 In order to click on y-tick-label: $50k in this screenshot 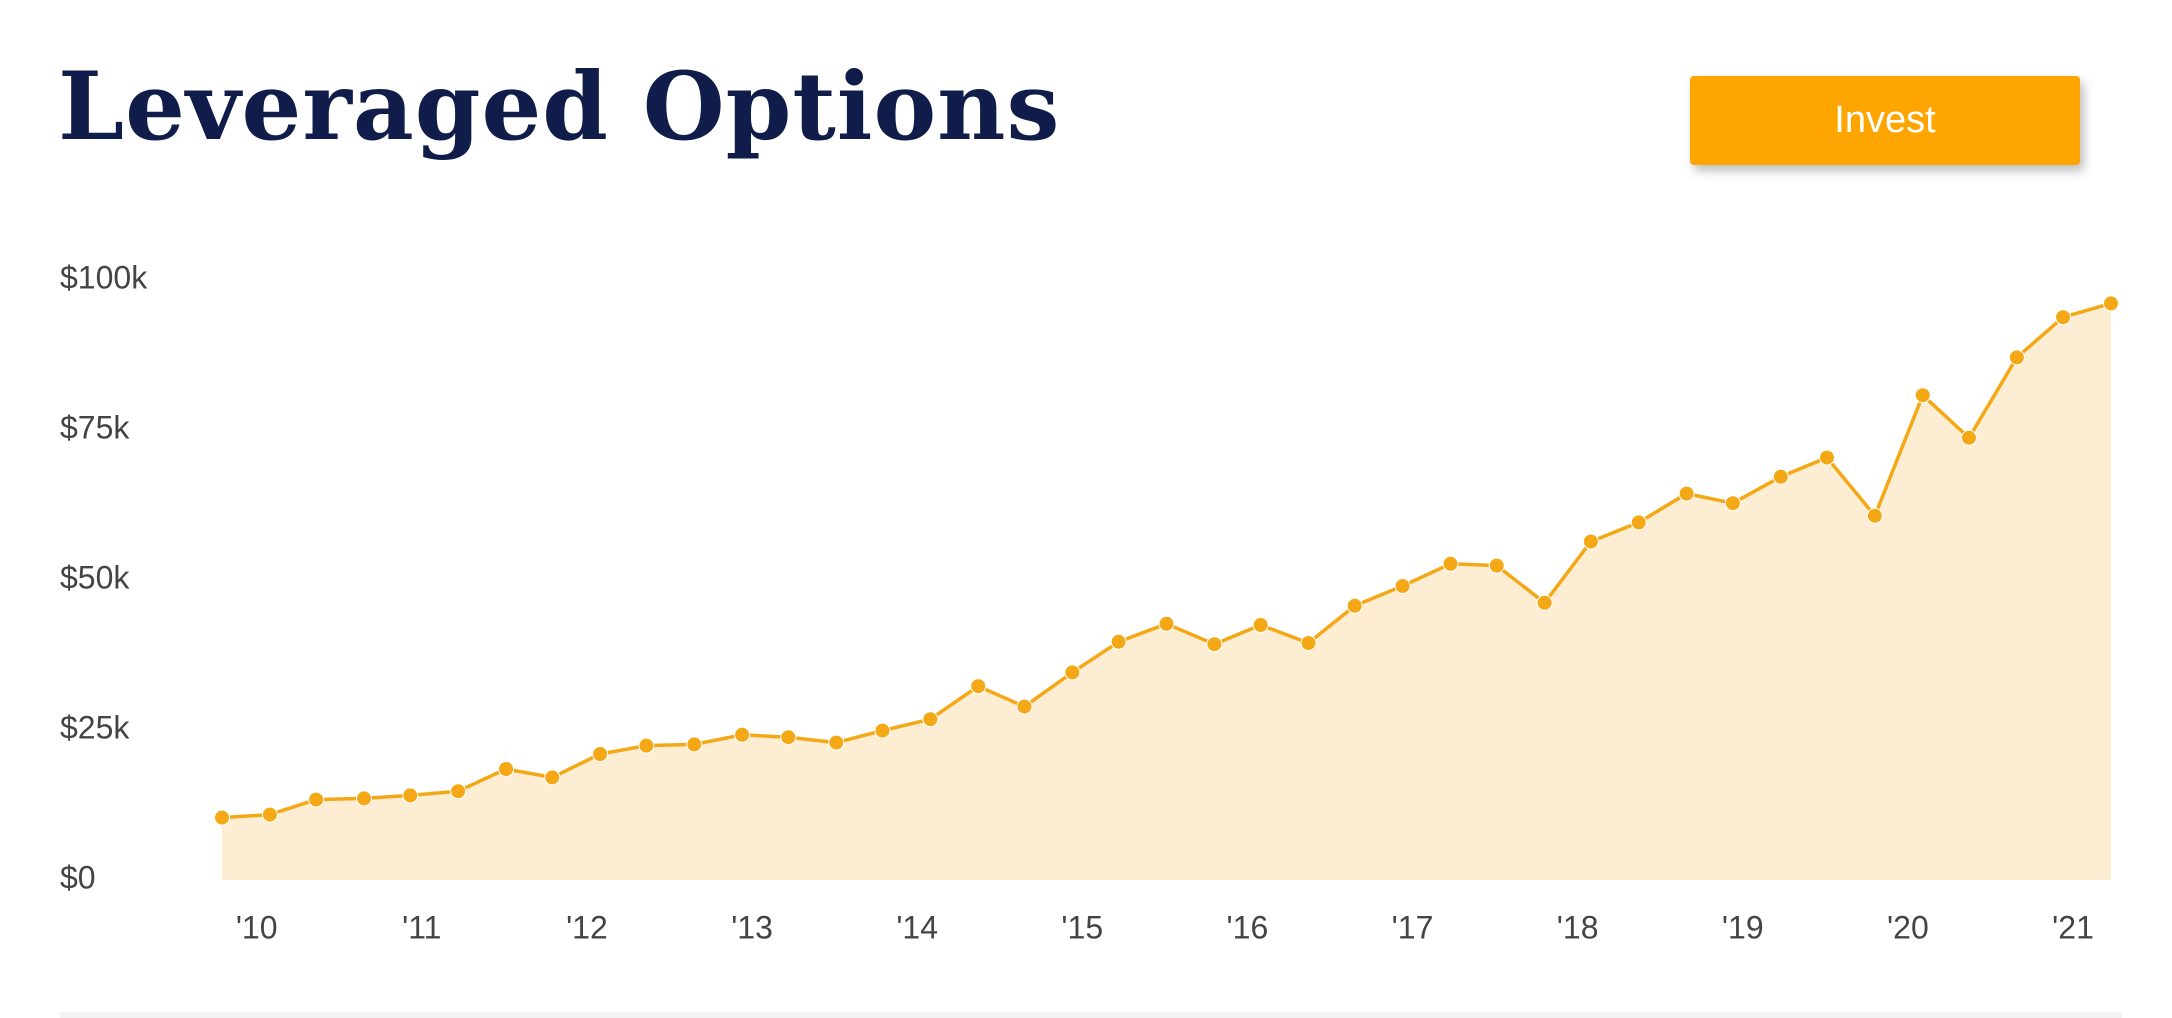, I will do `click(95, 577)`.